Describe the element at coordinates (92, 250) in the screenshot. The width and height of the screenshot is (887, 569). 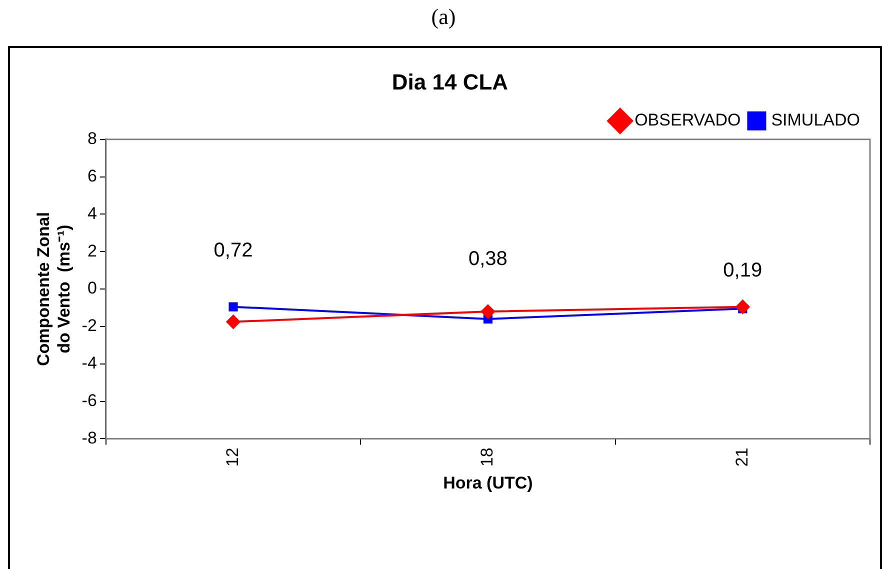
I see `y-tick-label: 2` at that location.